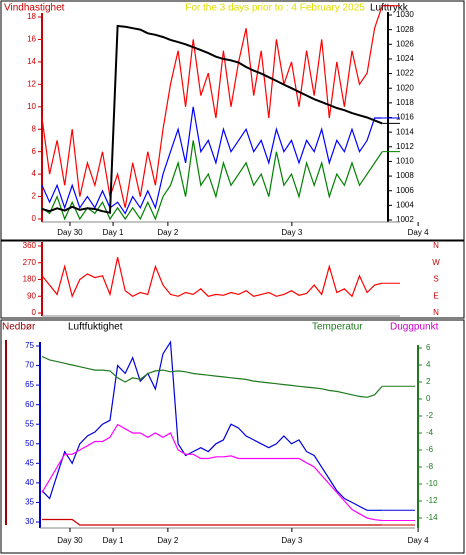  What do you see at coordinates (405, 29) in the screenshot?
I see `y2-tick-label: 1028` at bounding box center [405, 29].